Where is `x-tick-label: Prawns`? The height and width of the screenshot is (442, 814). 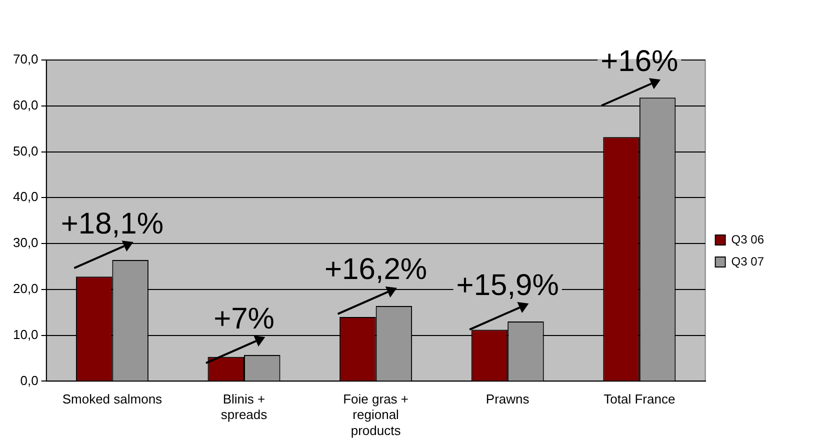
x-tick-label: Prawns is located at coordinates (508, 399).